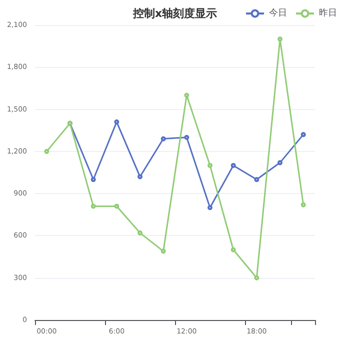 This screenshot has width=350, height=350. What do you see at coordinates (175, 13) in the screenshot?
I see `chart-title: 控制x轴刻度显示` at bounding box center [175, 13].